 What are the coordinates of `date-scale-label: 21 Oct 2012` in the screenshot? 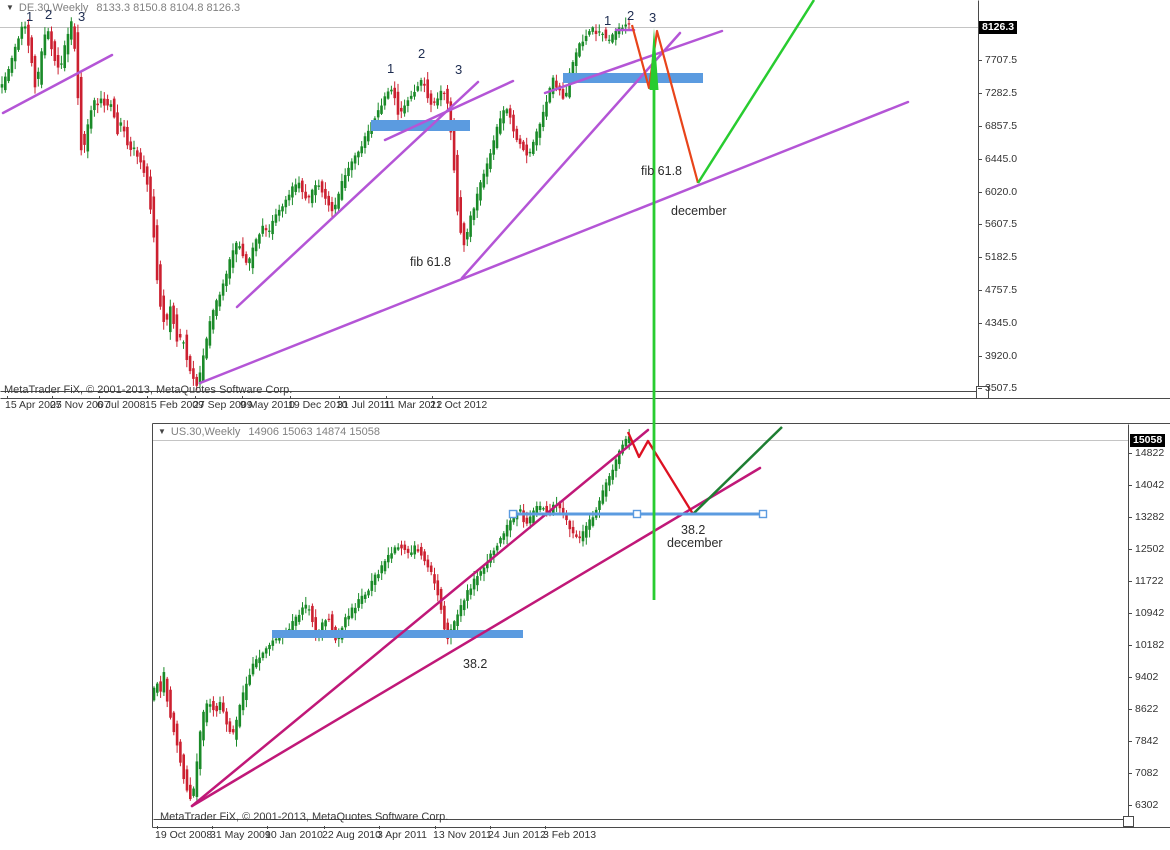 It's located at (459, 405).